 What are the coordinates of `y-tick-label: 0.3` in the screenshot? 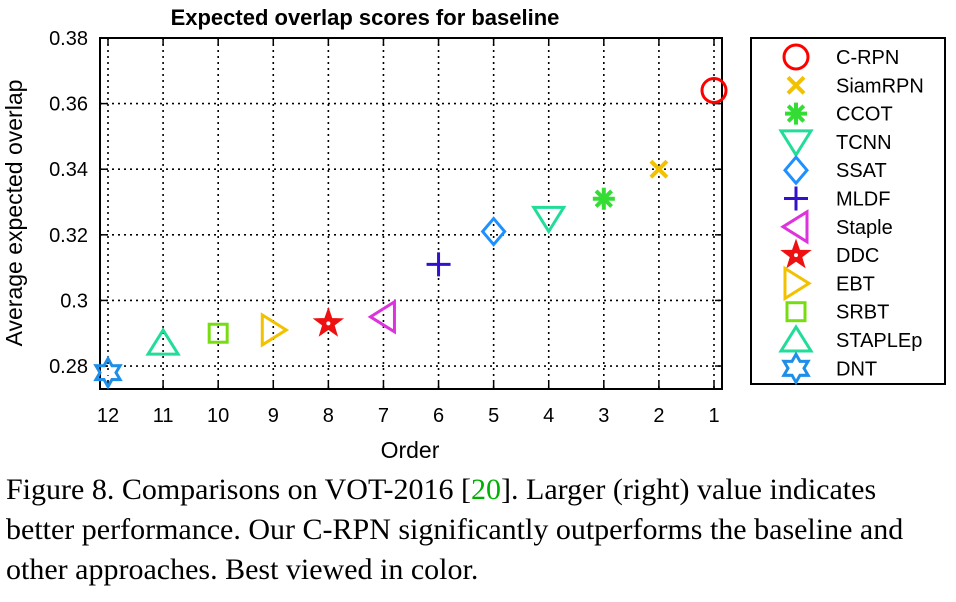 It's located at (74, 301).